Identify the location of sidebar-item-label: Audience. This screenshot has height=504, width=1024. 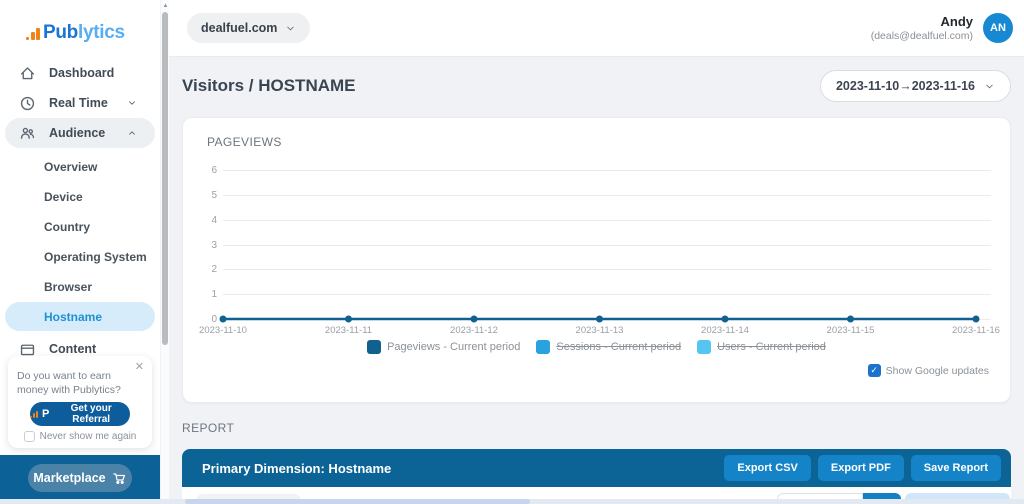
(77, 133).